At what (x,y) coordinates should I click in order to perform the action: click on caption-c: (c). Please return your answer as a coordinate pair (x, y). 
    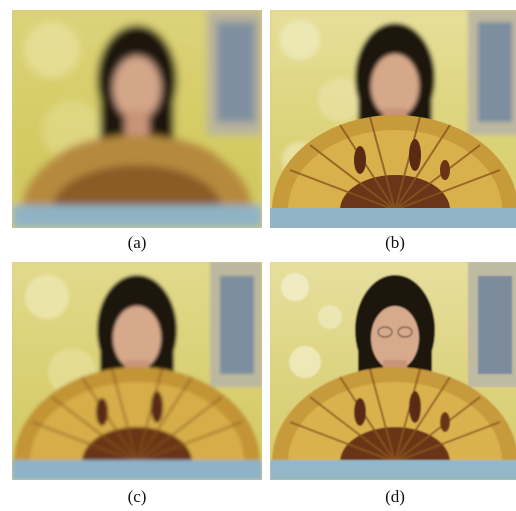
    Looking at the image, I should click on (137, 496).